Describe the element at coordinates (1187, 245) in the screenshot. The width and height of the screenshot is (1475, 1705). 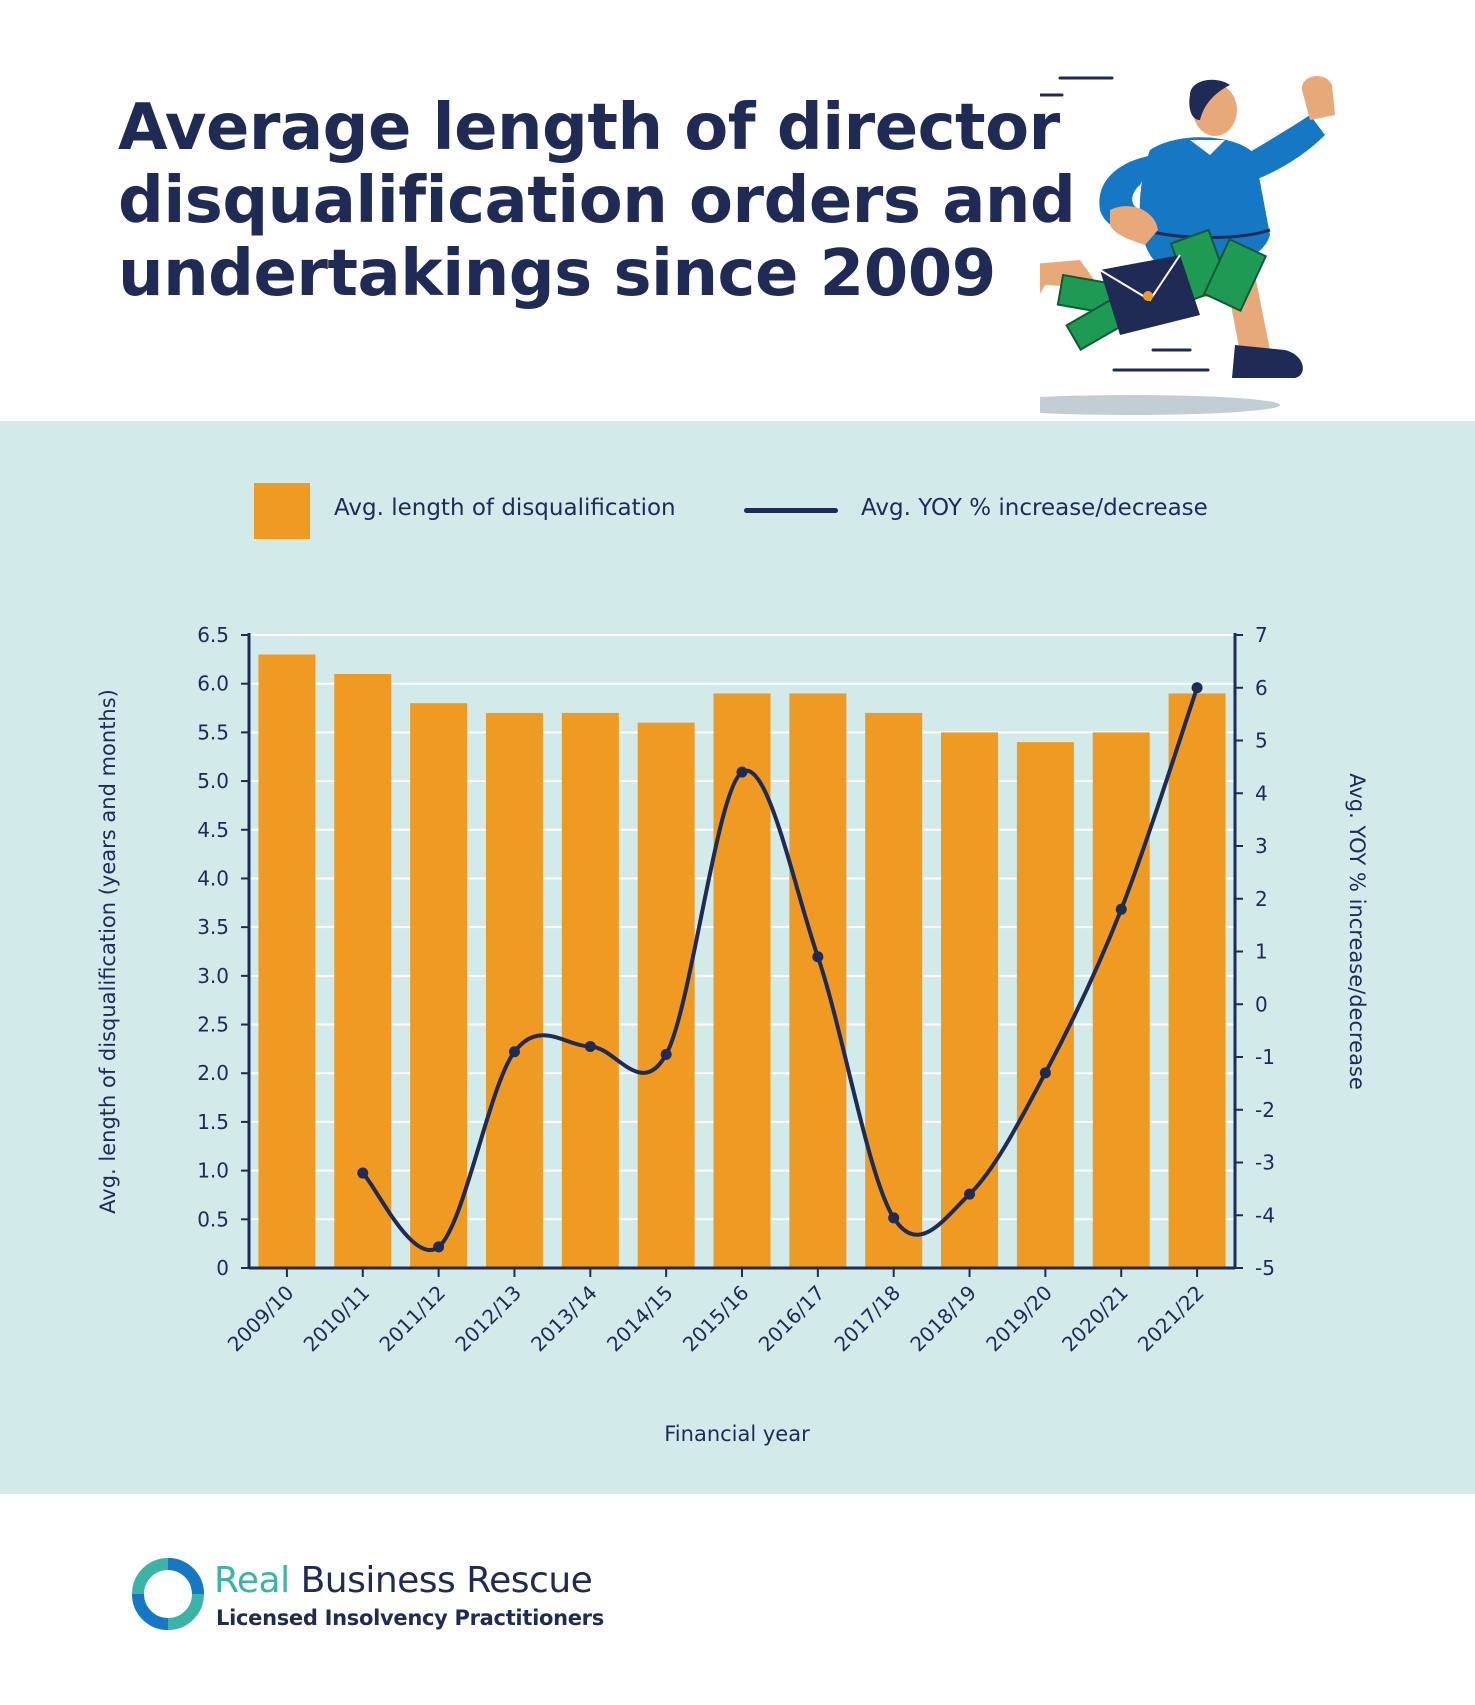
I see `running-businessperson-illustration` at that location.